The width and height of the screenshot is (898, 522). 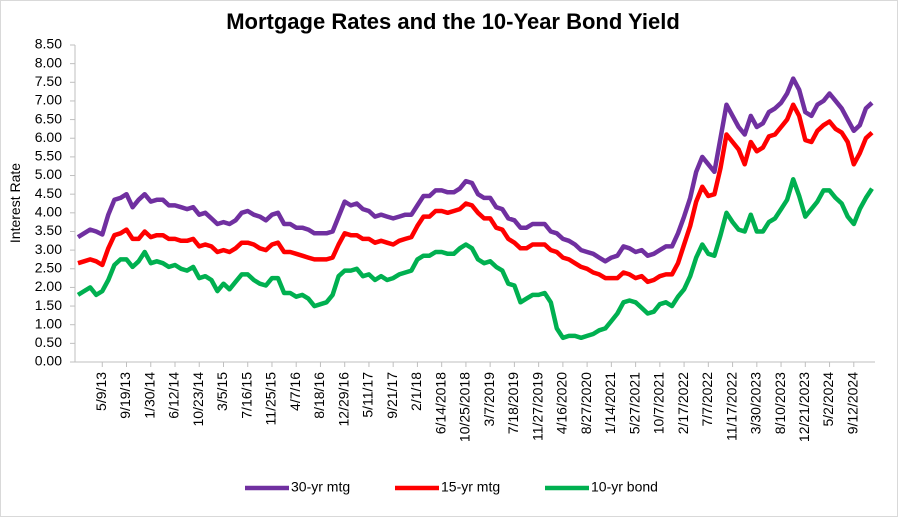 I want to click on x-tick-label: 9/19/13, so click(x=125, y=395).